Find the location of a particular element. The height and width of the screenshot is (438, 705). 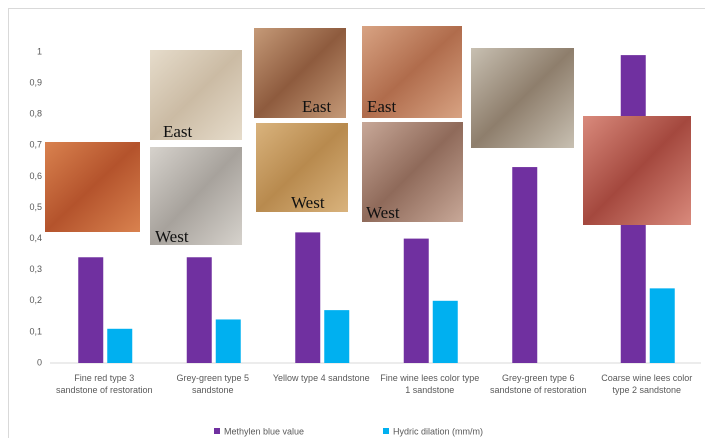

y-tick-label: 0,4 is located at coordinates (35, 238).